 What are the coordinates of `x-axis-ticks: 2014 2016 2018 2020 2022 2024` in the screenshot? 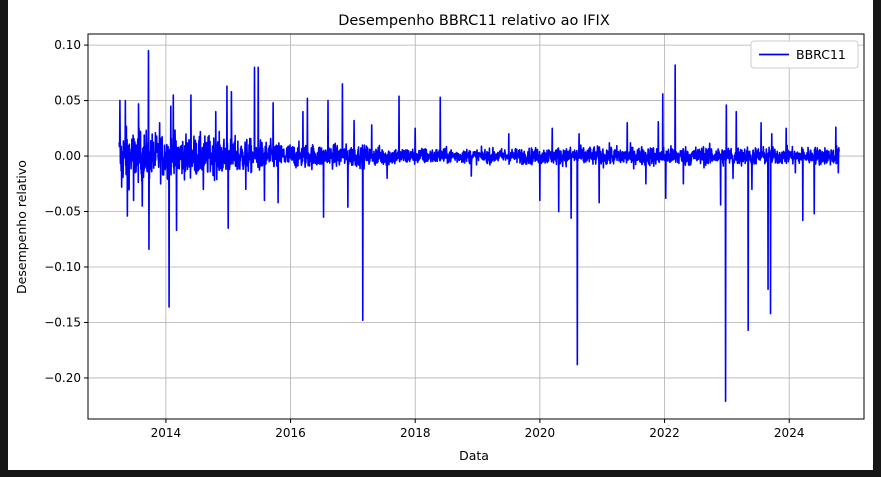 It's located at (478, 429).